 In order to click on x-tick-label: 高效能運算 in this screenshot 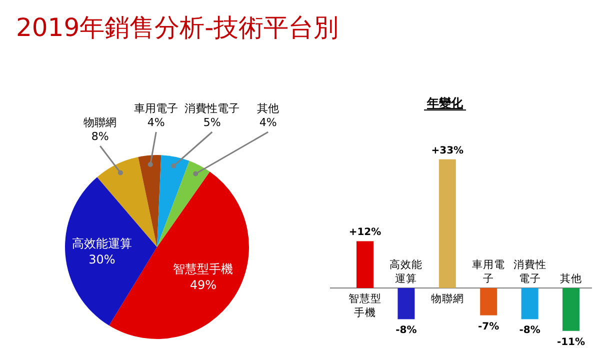, I will do `click(406, 271)`.